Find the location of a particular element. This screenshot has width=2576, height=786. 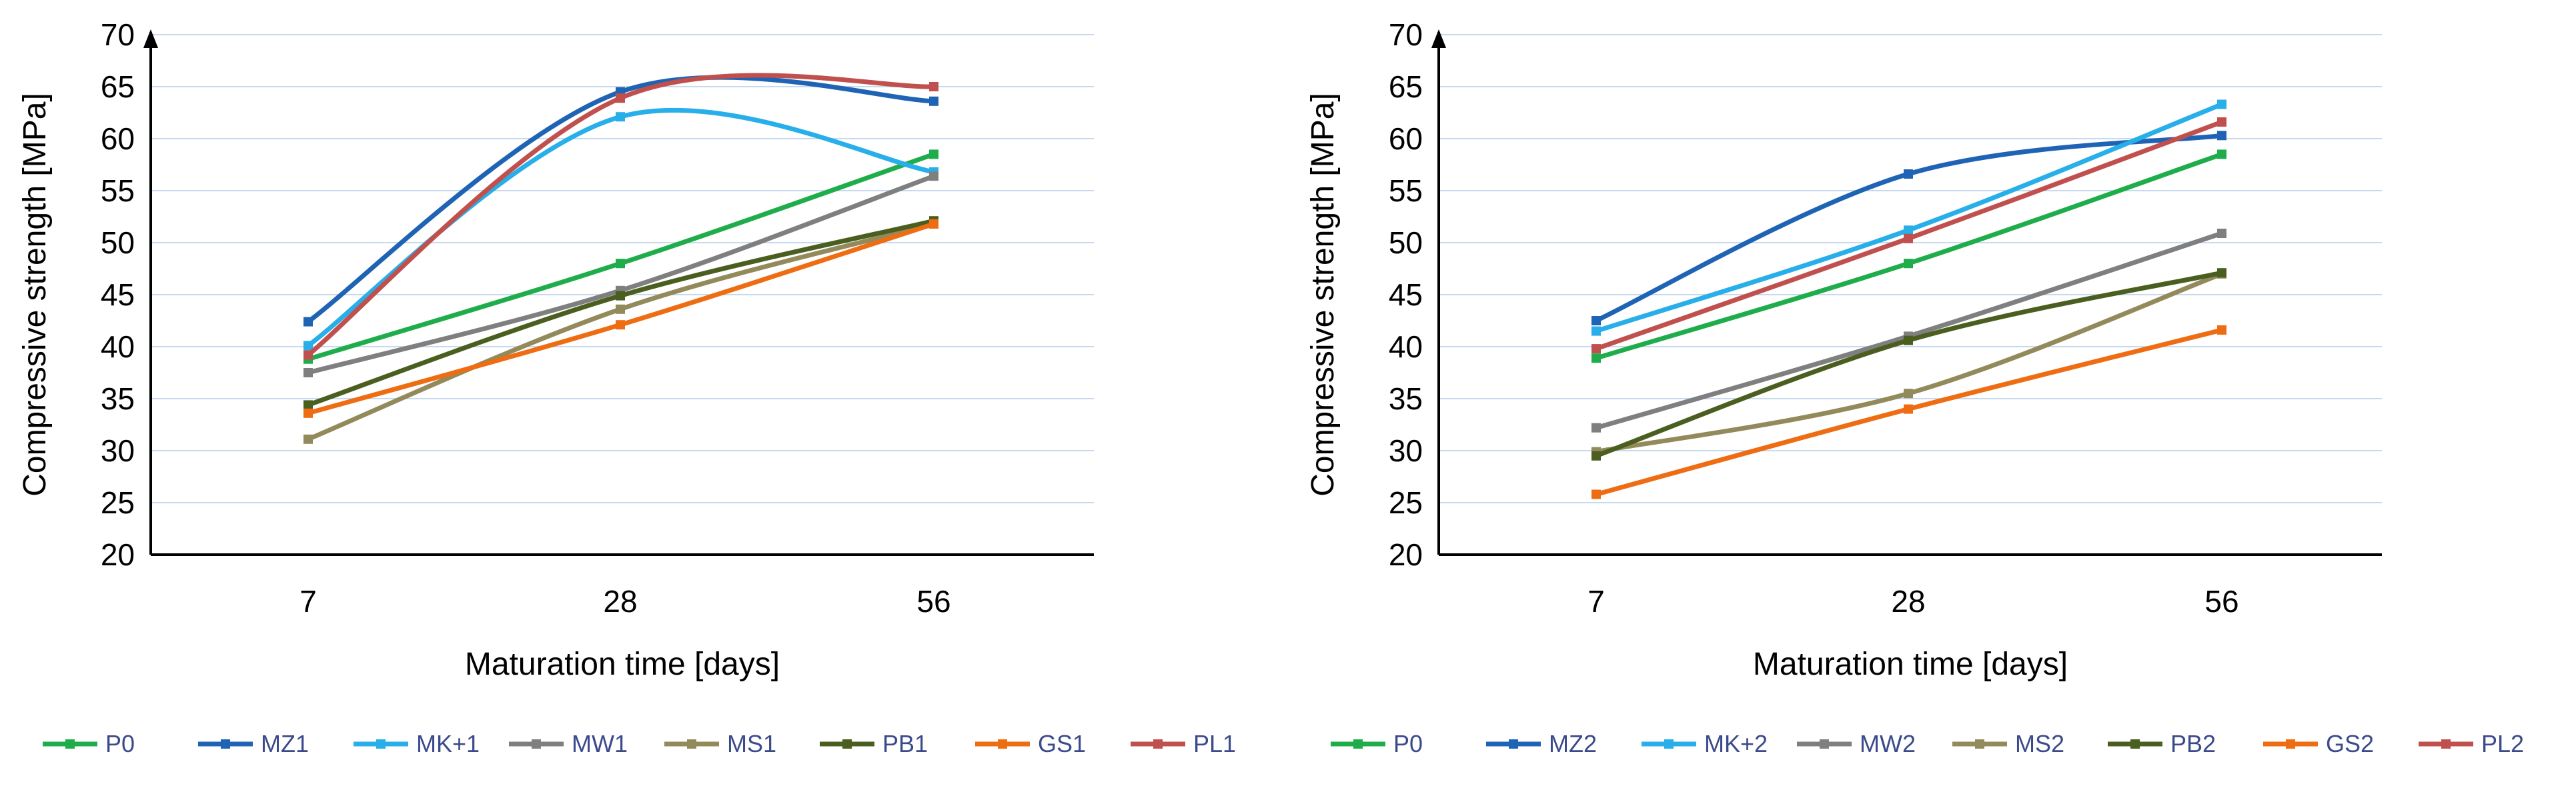

legend-label: MZ2 is located at coordinates (1573, 743).